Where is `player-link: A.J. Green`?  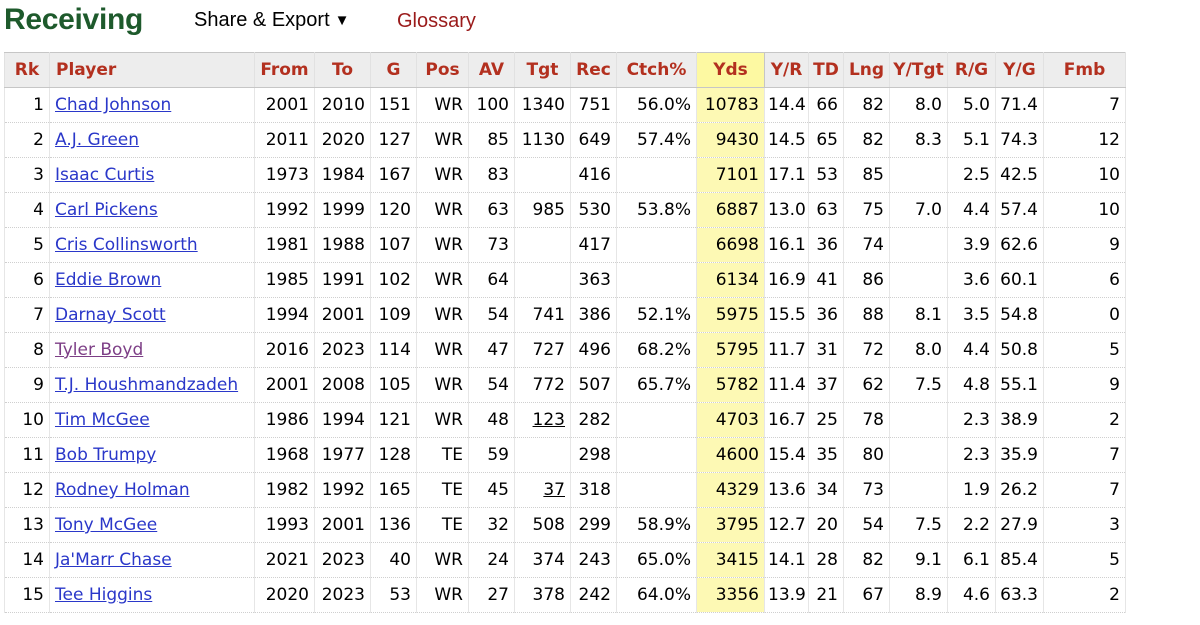 player-link: A.J. Green is located at coordinates (97, 140).